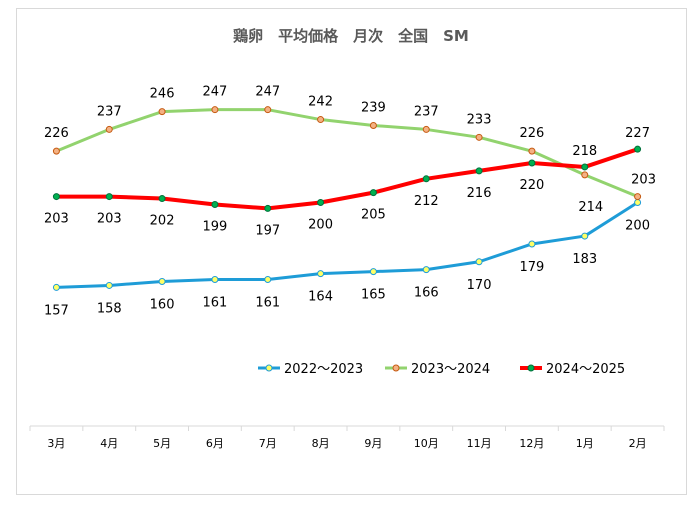  Describe the element at coordinates (320, 297) in the screenshot. I see `data-label: 164` at that location.